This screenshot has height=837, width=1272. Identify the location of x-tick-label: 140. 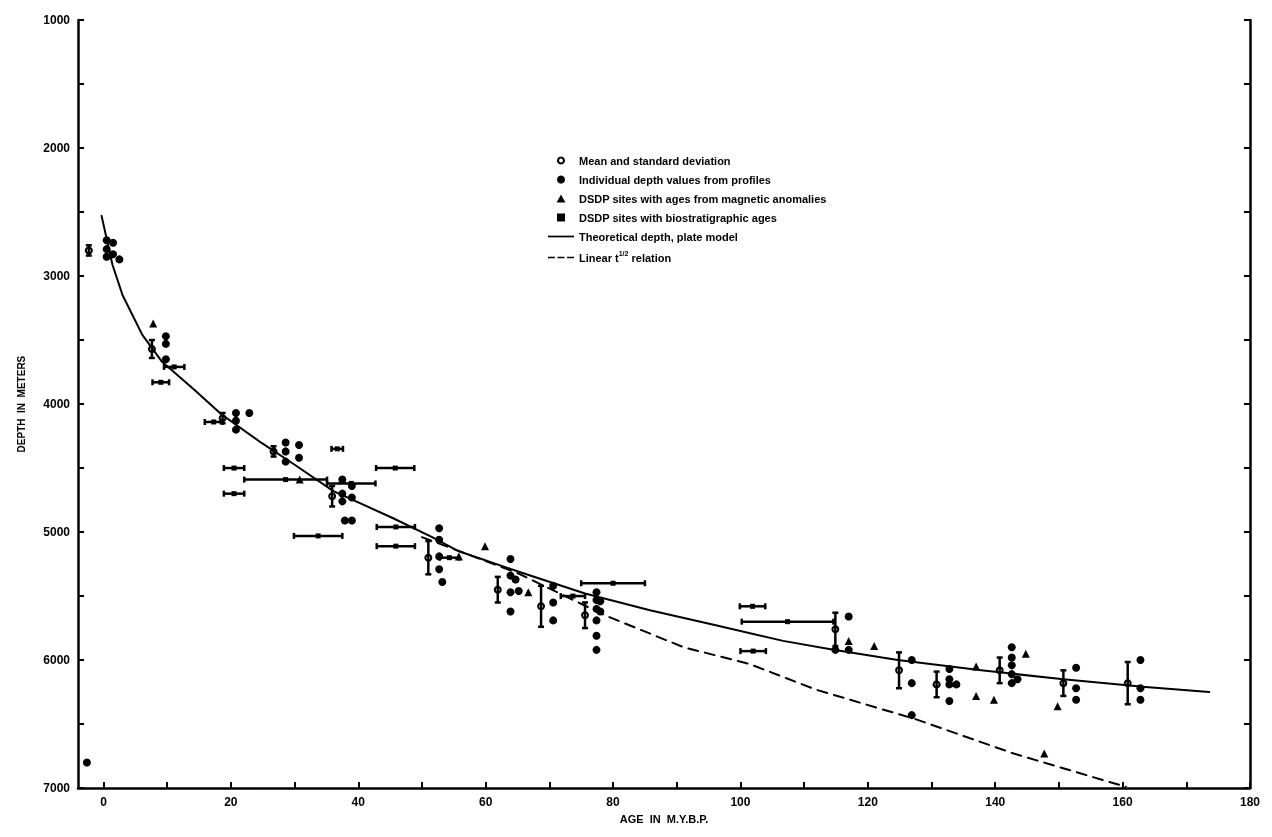
(995, 802).